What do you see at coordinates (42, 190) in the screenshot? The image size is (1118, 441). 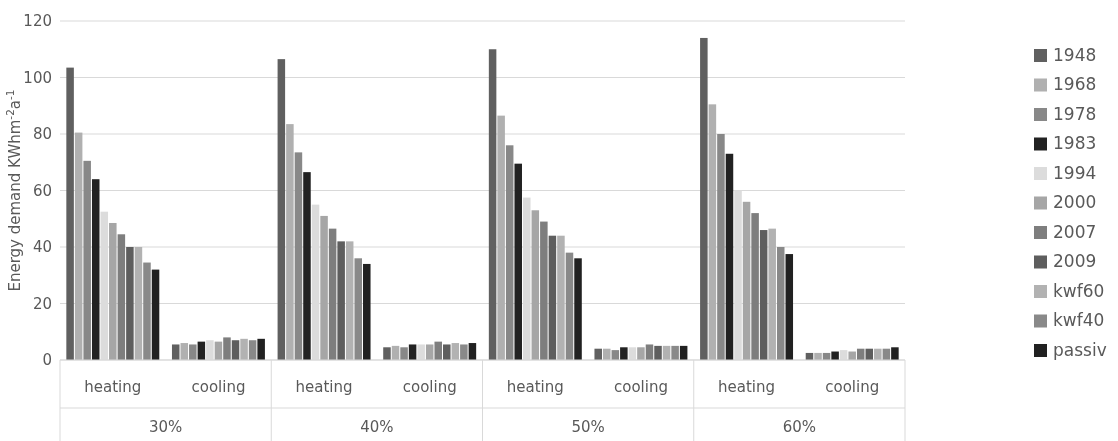 I see `y-tick-label: 60` at bounding box center [42, 190].